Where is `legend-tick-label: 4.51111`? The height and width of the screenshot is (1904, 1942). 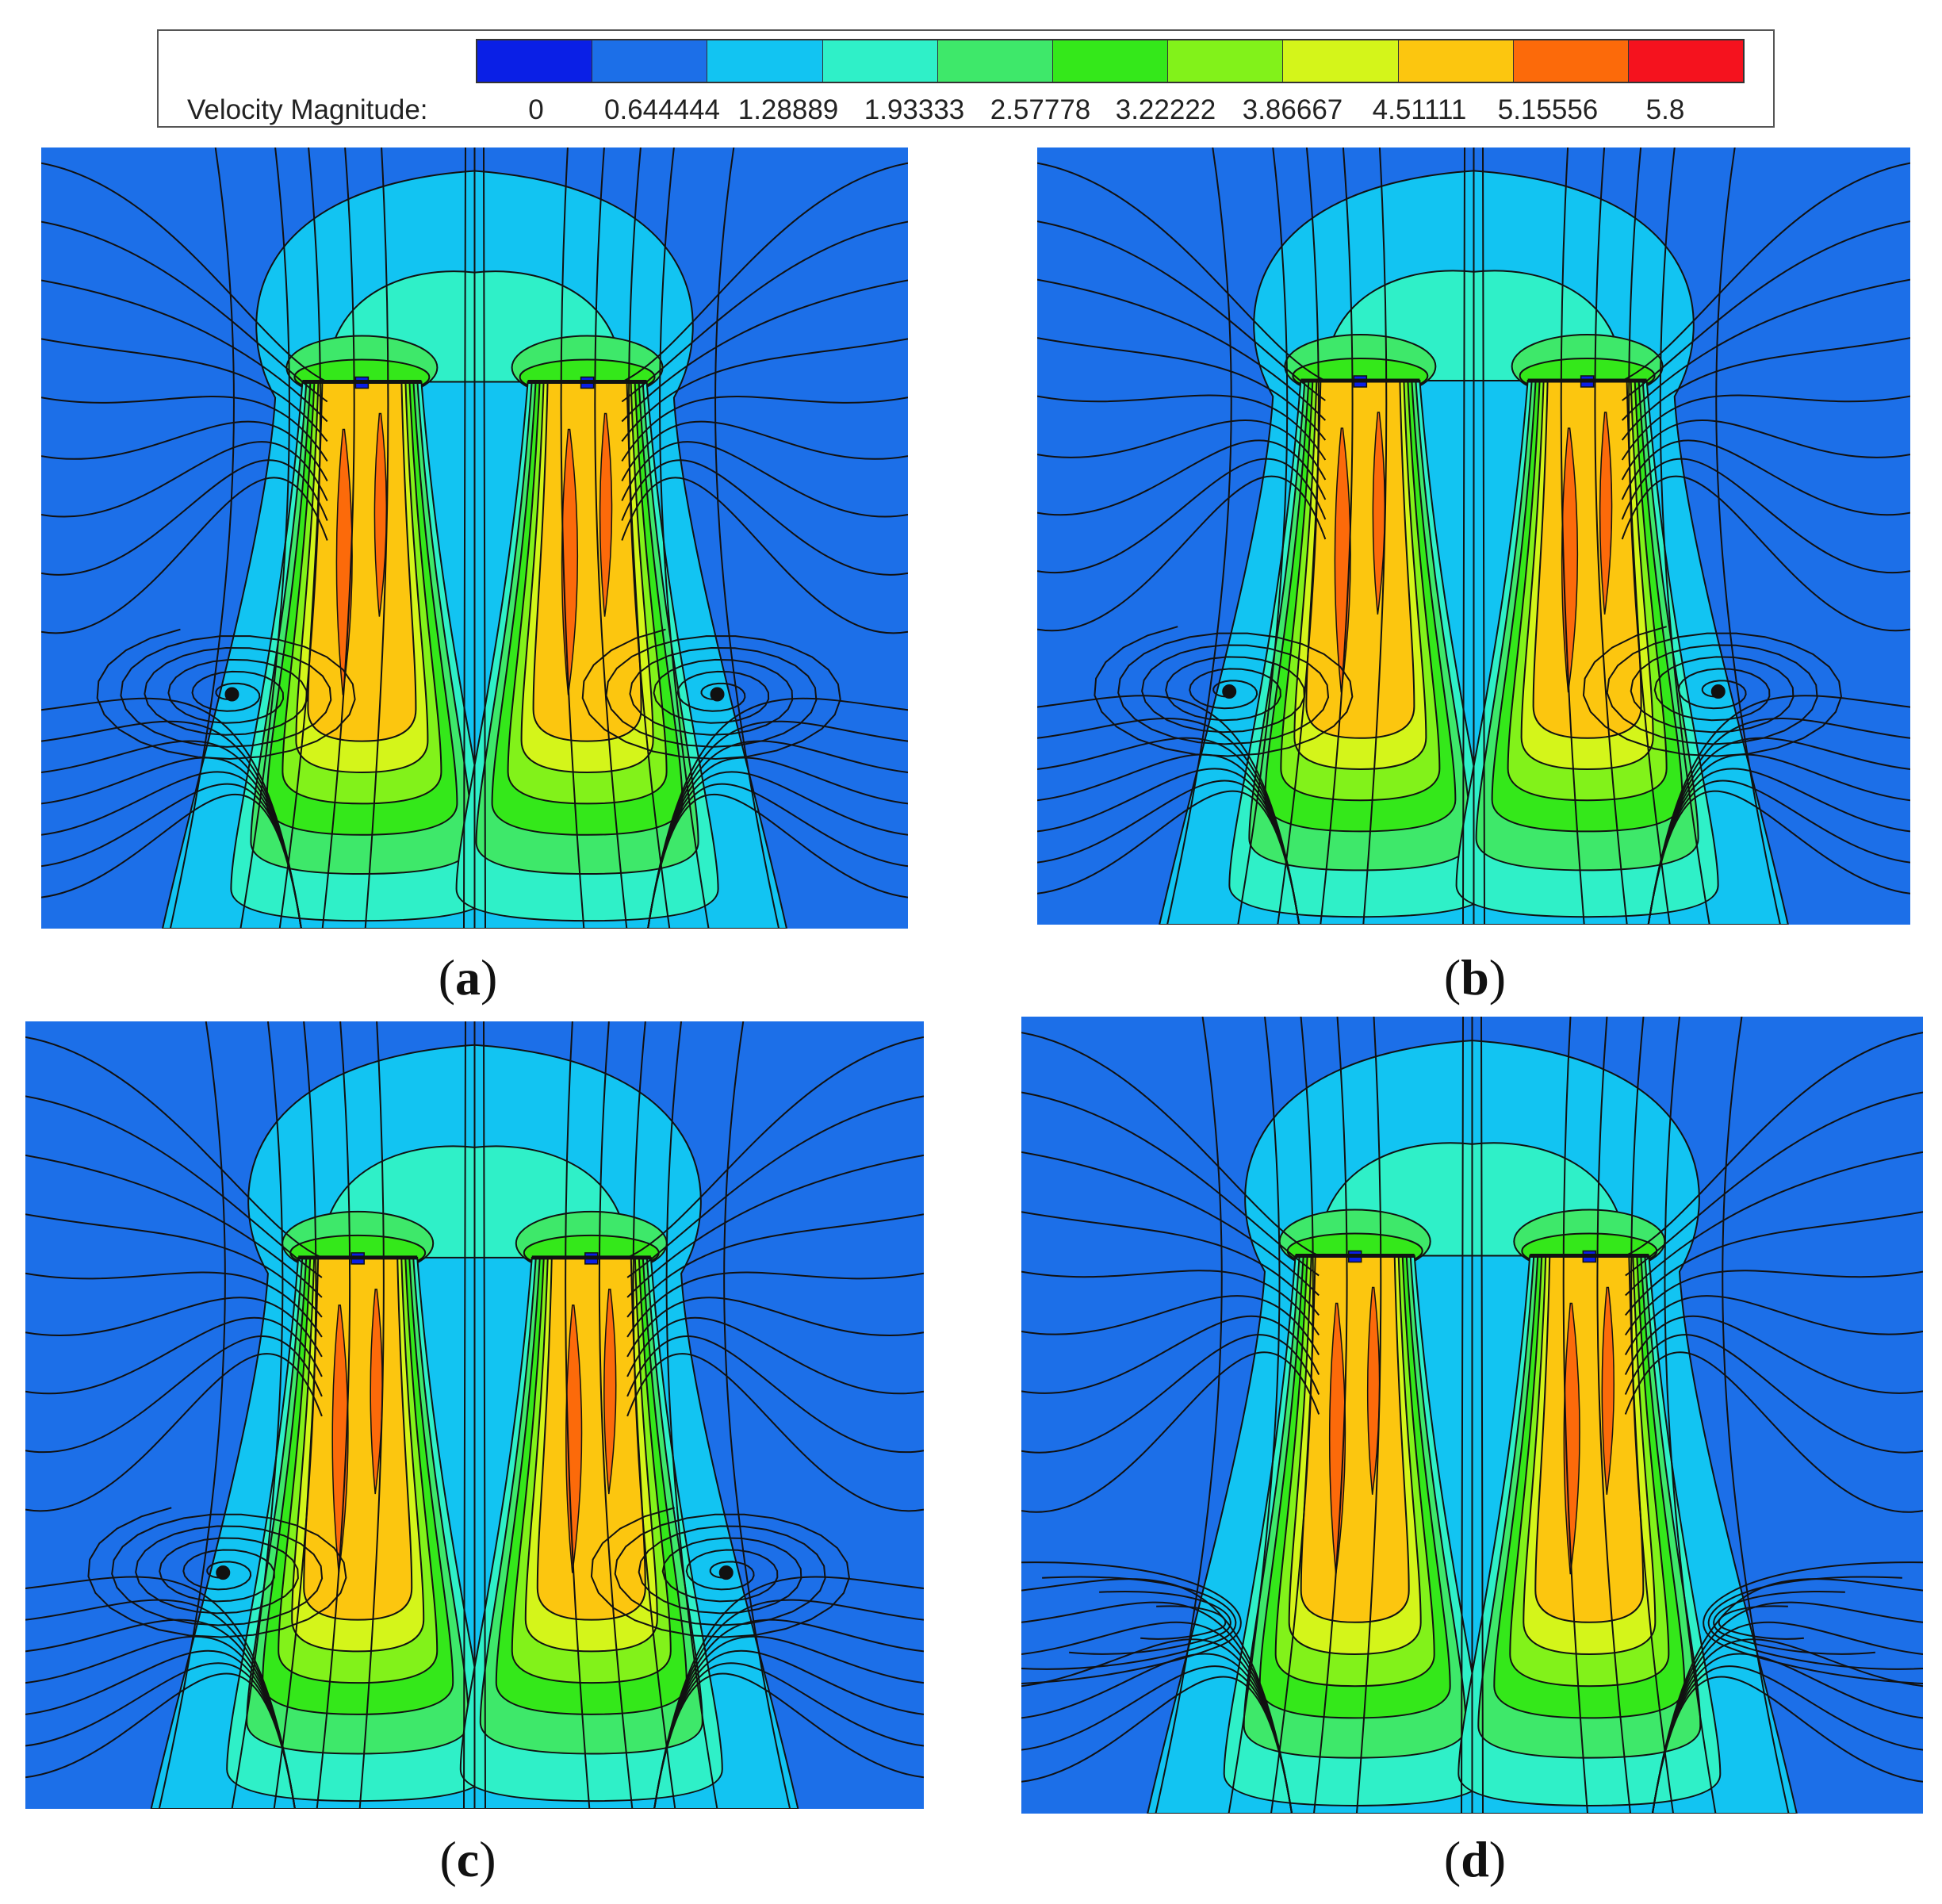
legend-tick-label: 4.51111 is located at coordinates (1419, 109).